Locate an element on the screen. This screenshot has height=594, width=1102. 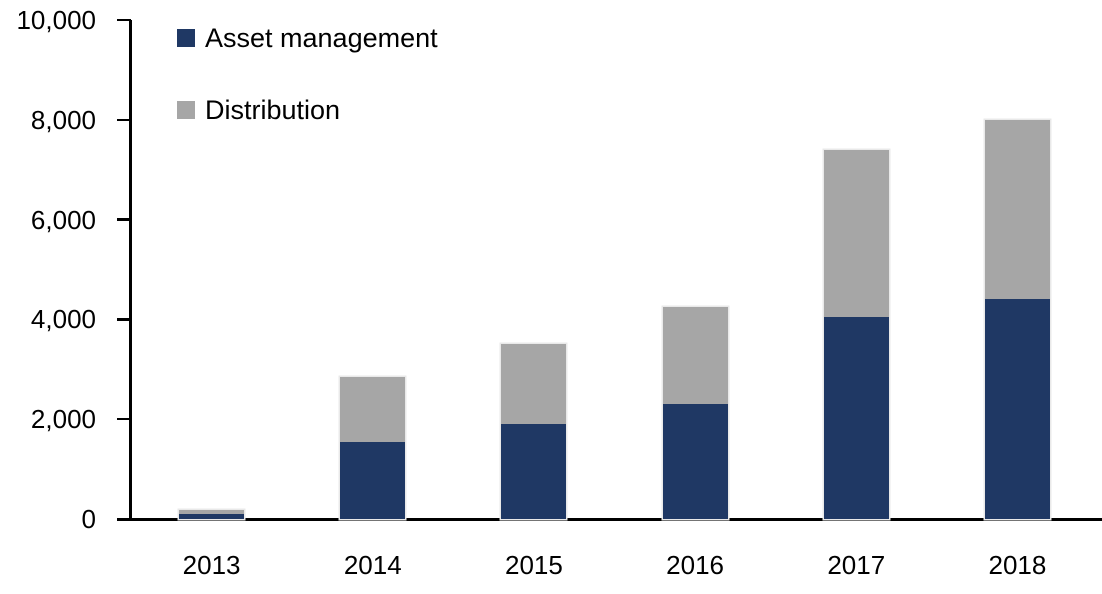
bar-segment-2015-distribution is located at coordinates (534, 384).